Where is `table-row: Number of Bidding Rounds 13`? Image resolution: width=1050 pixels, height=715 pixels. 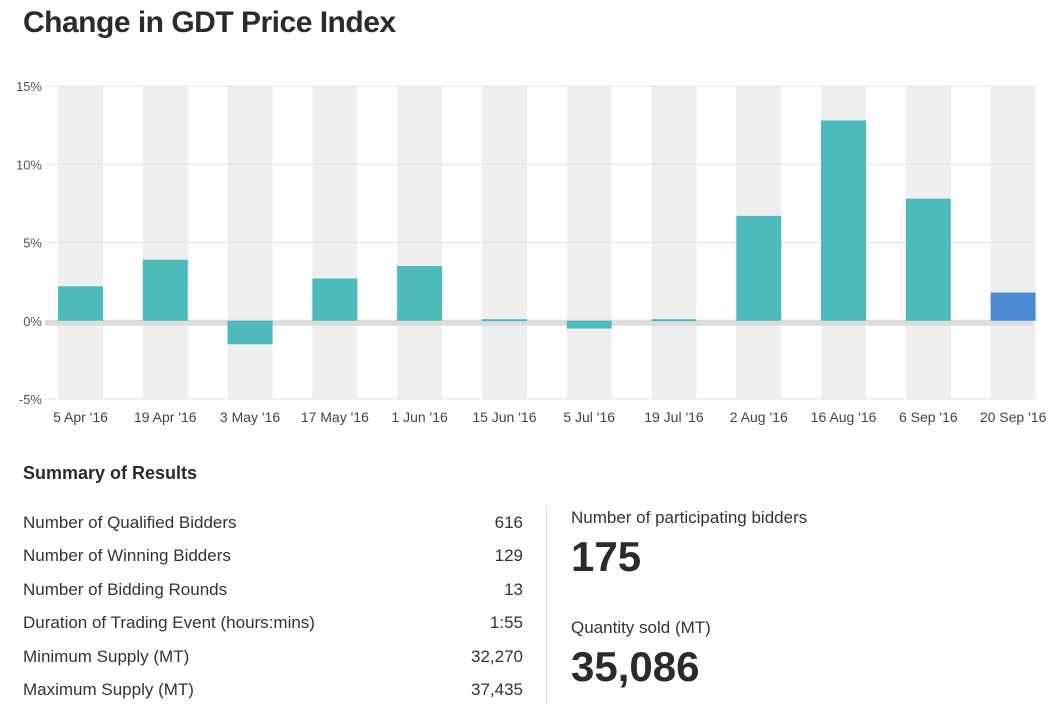 table-row: Number of Bidding Rounds 13 is located at coordinates (273, 590).